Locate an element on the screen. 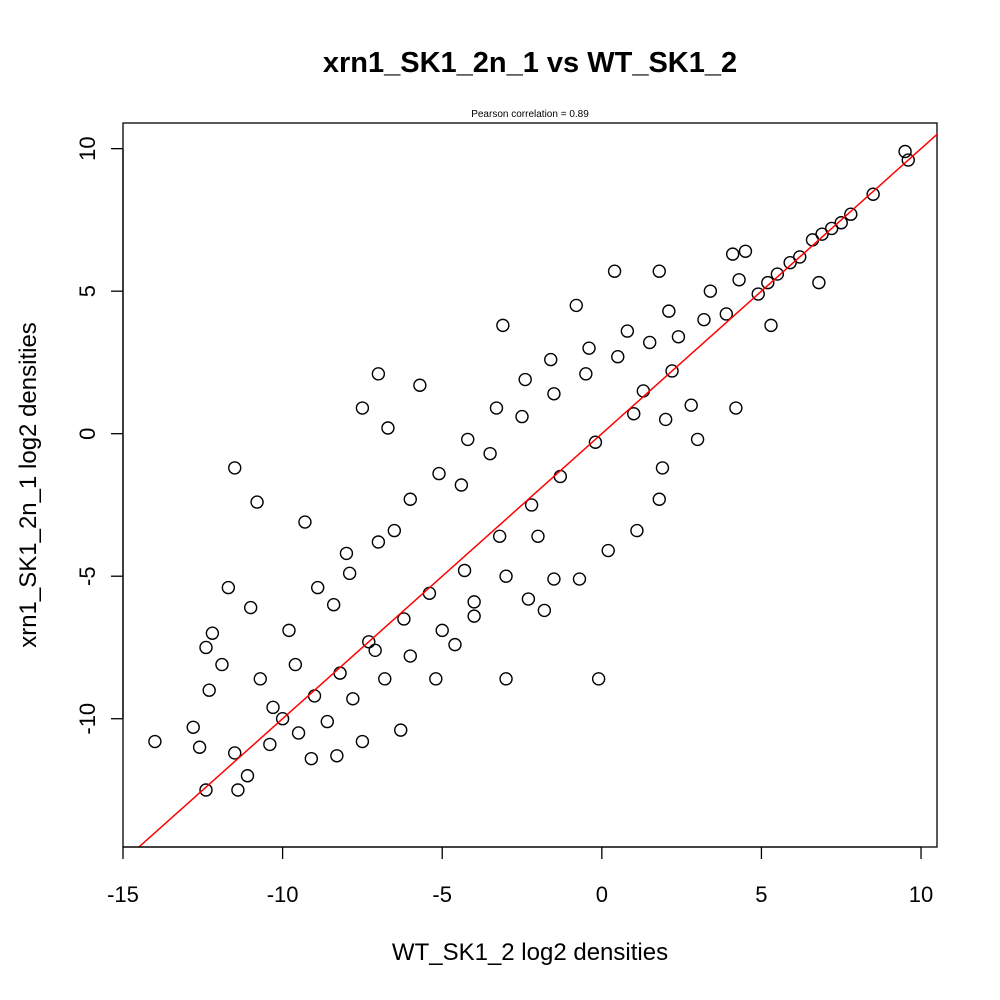 The height and width of the screenshot is (1000, 1000). x-tick-label--15: -15 is located at coordinates (123, 894).